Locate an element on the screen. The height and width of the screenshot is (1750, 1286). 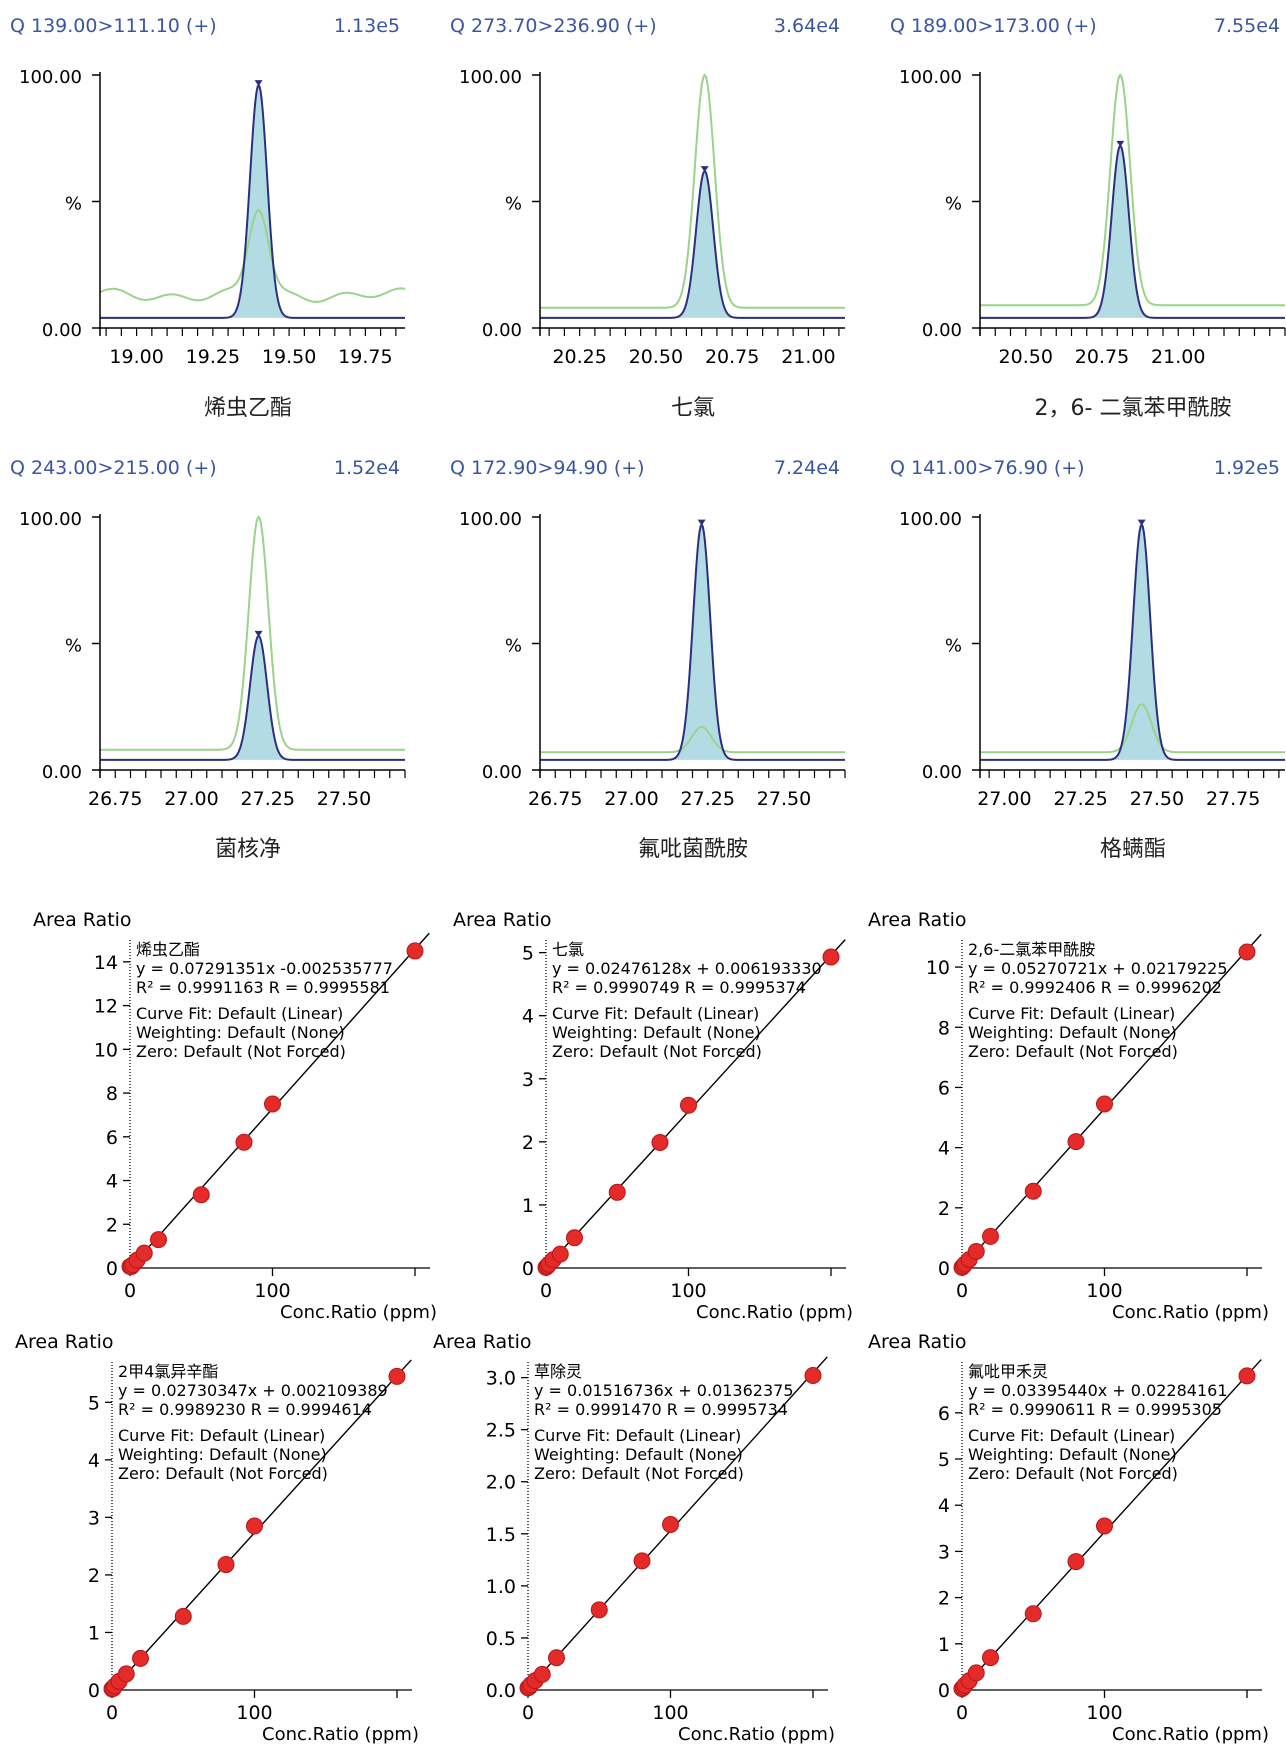
y-tick-label: 14 is located at coordinates (106, 963).